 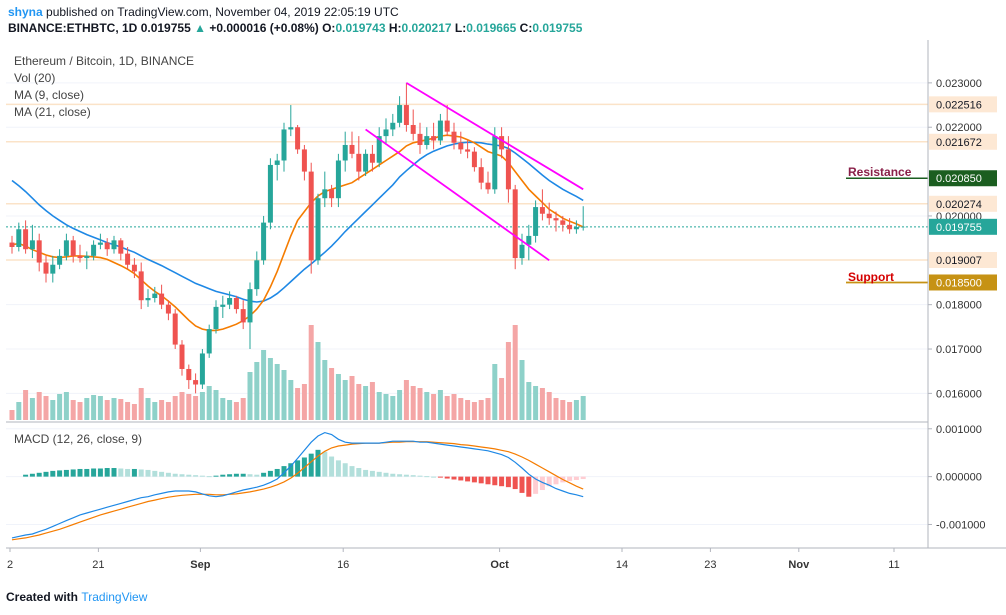 What do you see at coordinates (959, 105) in the screenshot?
I see `price-tag-label: 0.022516` at bounding box center [959, 105].